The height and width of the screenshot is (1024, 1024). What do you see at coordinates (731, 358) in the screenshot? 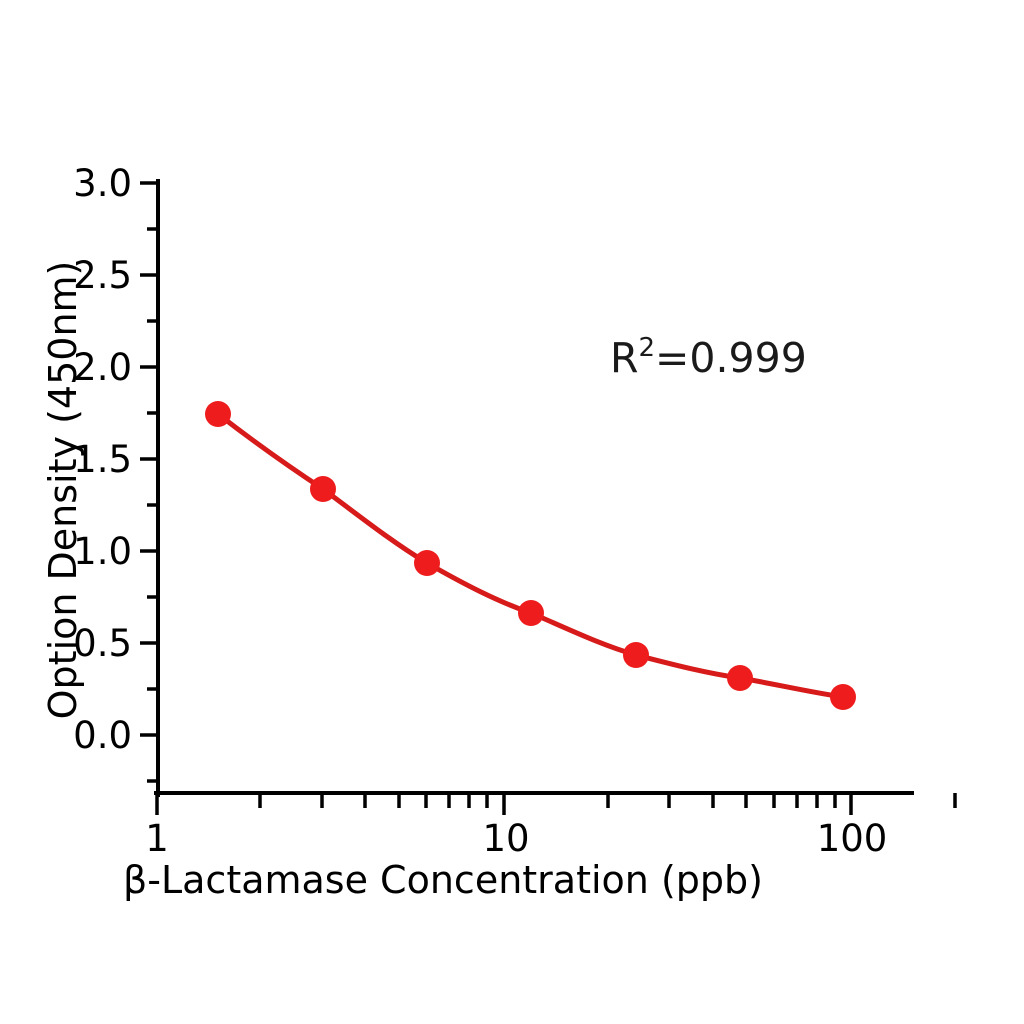
I see `r-squared-value: =0.999` at bounding box center [731, 358].